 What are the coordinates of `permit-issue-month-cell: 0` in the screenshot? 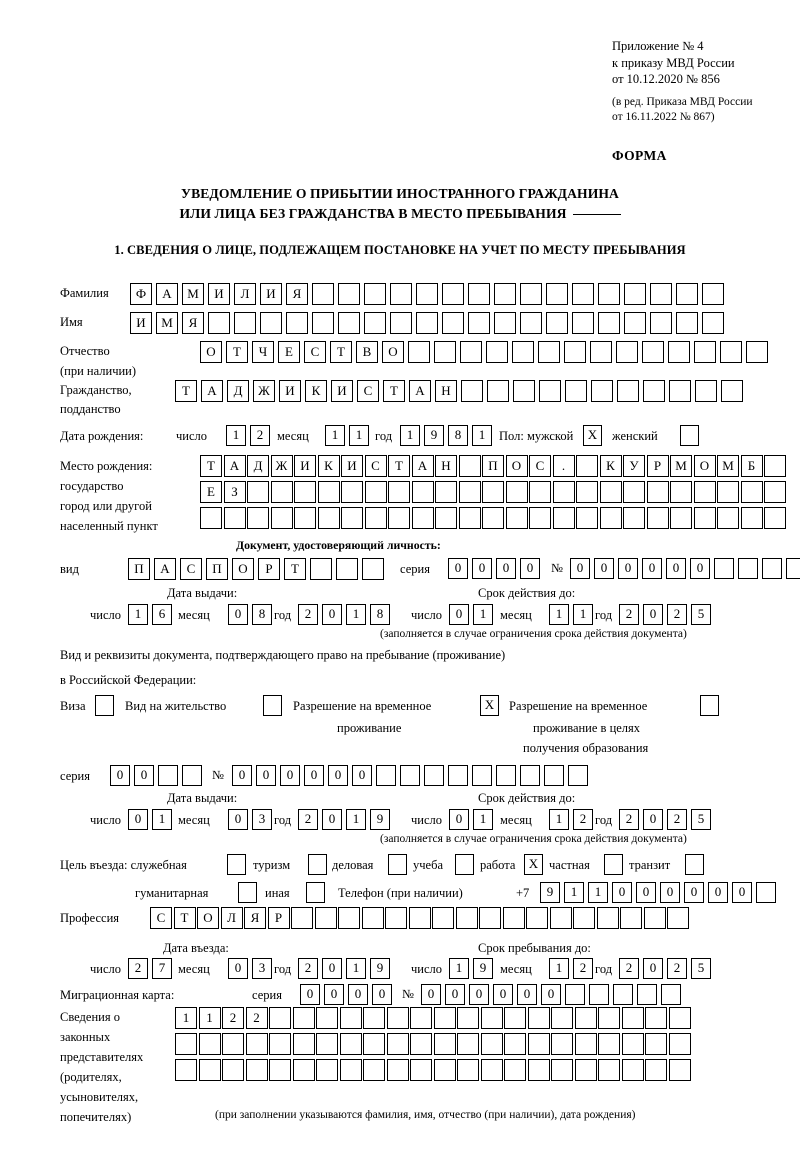 It's located at (238, 819).